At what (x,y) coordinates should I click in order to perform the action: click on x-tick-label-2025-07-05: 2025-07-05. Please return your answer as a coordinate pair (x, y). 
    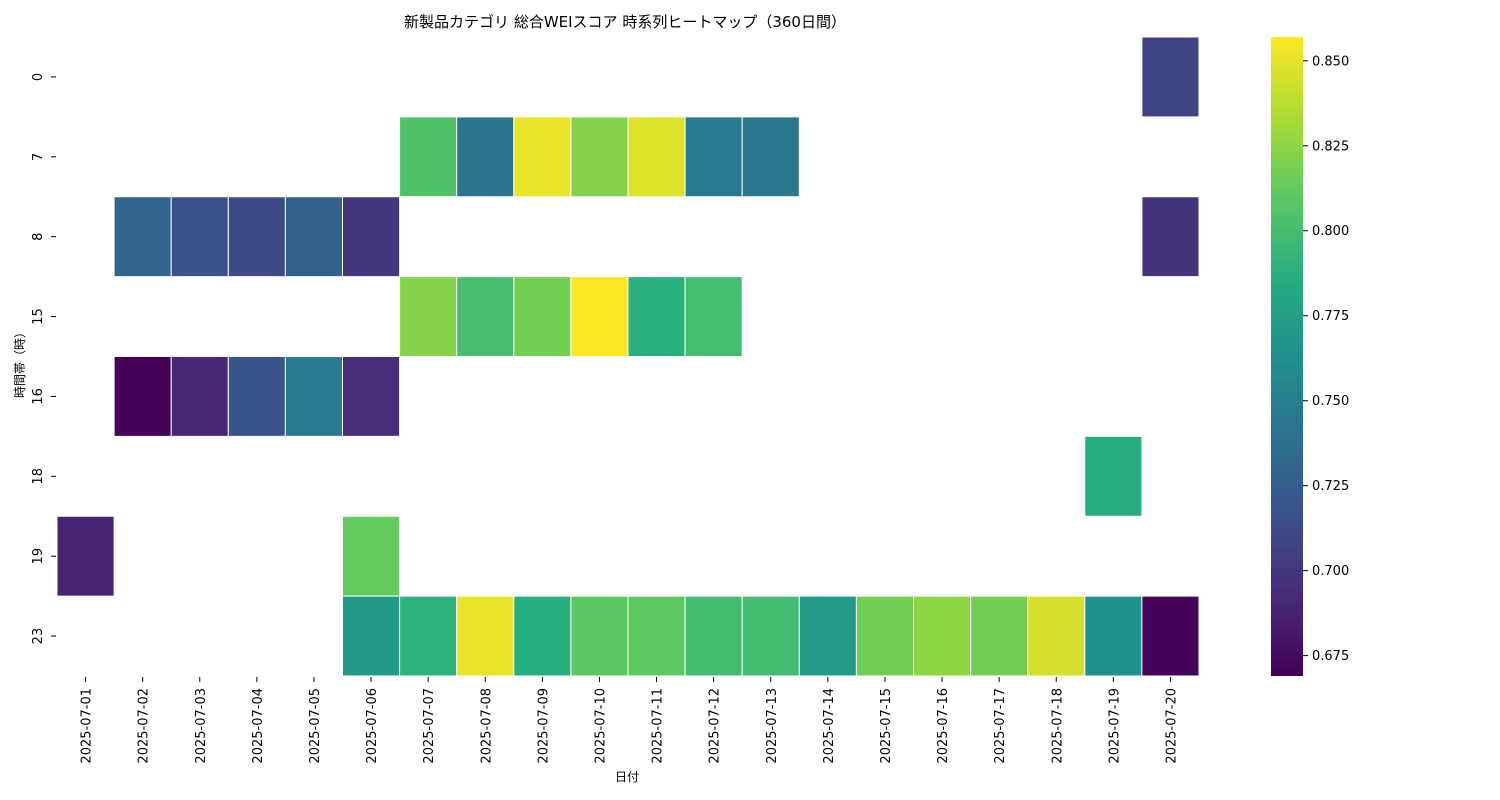
    Looking at the image, I should click on (315, 726).